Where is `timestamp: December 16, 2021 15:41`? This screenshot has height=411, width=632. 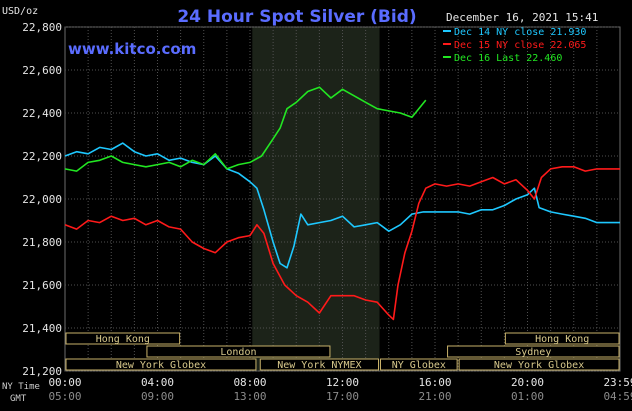 timestamp: December 16, 2021 15:41 is located at coordinates (522, 17).